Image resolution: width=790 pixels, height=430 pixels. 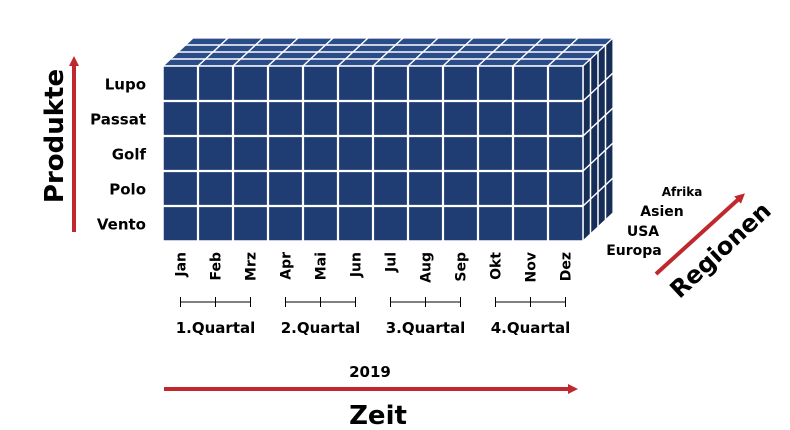 What do you see at coordinates (252, 266) in the screenshot?
I see `month-label: Mrz` at bounding box center [252, 266].